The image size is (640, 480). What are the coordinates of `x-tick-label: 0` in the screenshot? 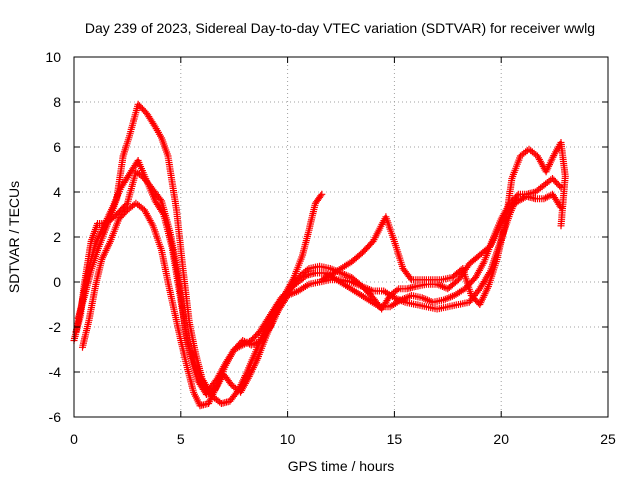 It's located at (74, 439).